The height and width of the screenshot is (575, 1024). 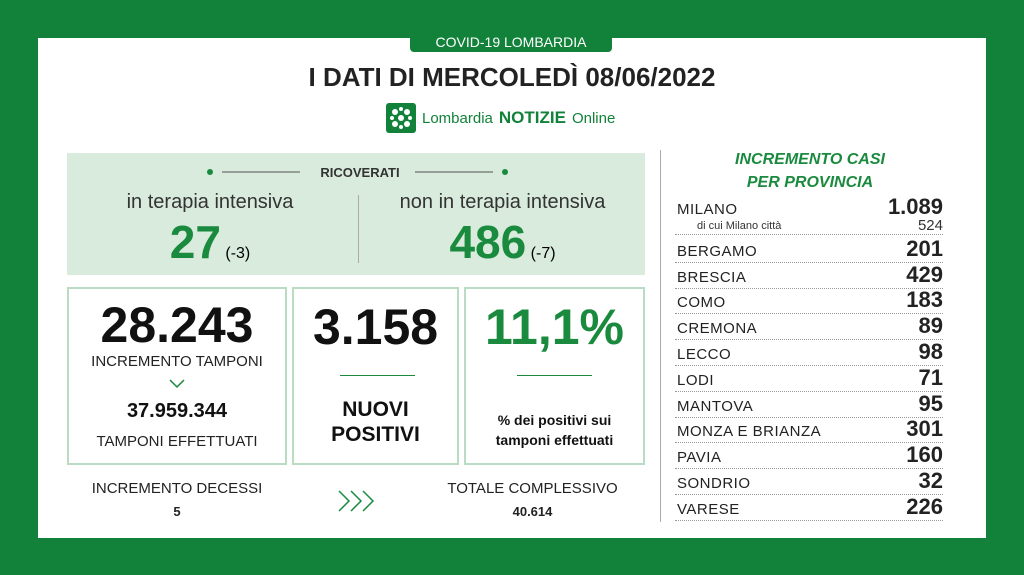 I want to click on tamponi-label: INCREMENTO TAMPONI, so click(x=177, y=361).